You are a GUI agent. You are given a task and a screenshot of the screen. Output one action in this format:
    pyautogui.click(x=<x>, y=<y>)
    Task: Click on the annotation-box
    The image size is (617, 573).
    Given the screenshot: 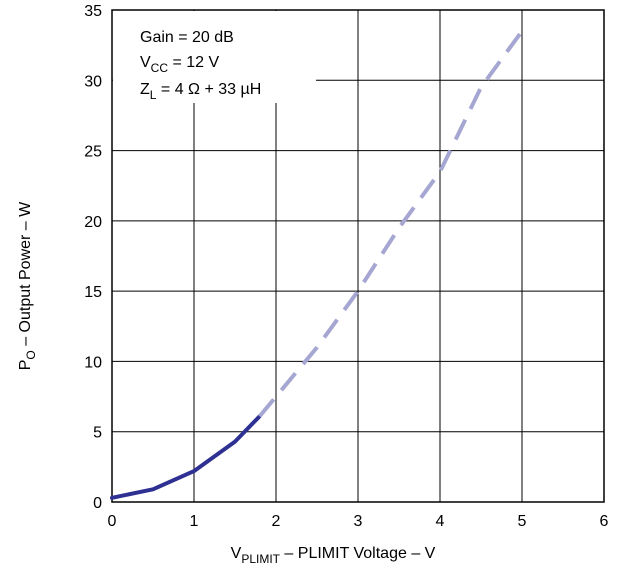 What is the action you would take?
    pyautogui.click(x=214, y=57)
    